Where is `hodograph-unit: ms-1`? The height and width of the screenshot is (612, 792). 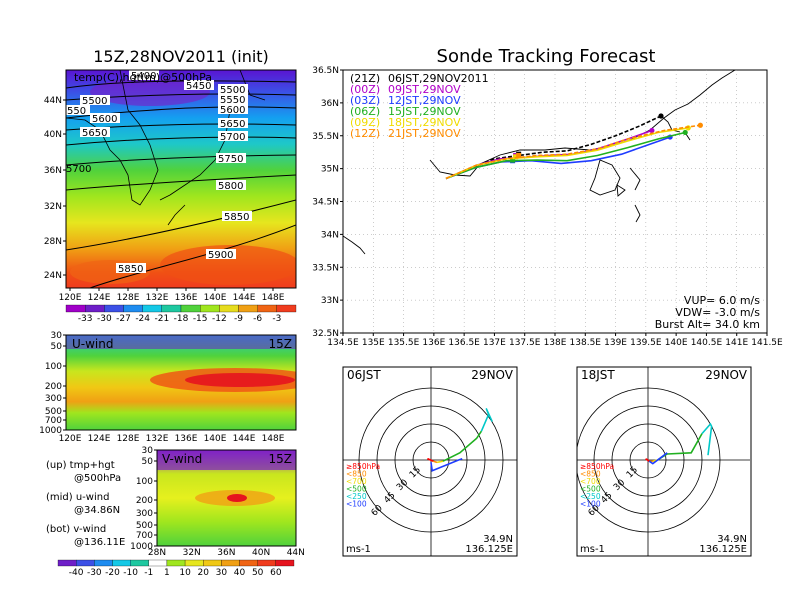 hodograph-unit: ms-1 is located at coordinates (358, 549).